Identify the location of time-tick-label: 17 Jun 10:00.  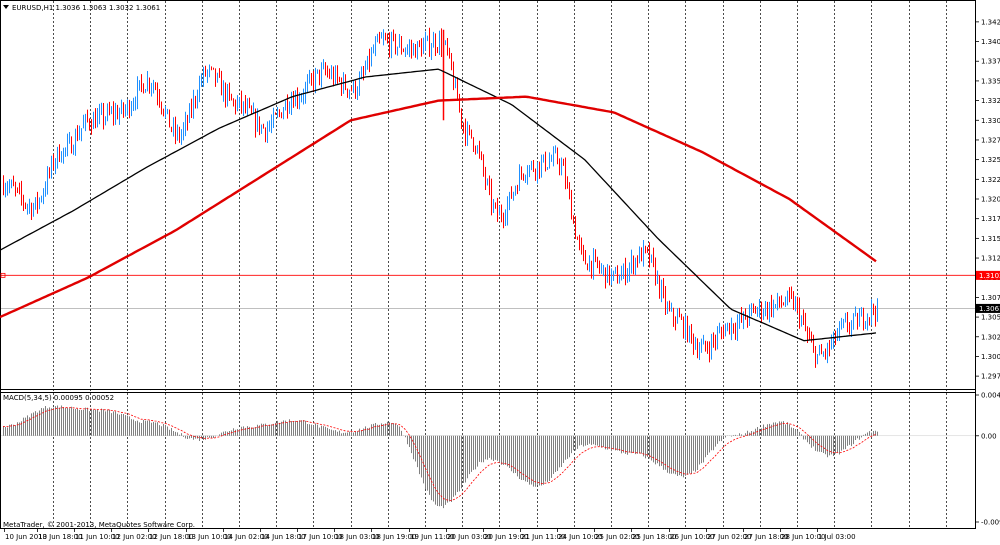
(320, 537).